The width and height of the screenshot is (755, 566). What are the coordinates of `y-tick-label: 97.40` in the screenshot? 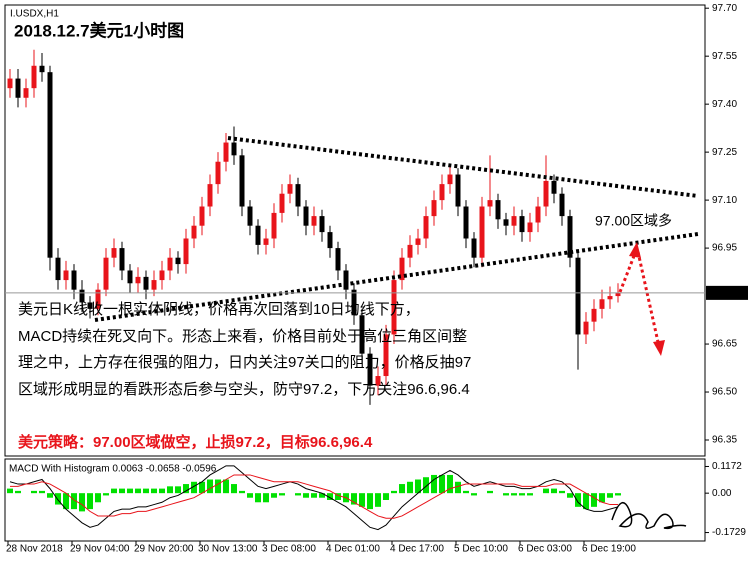 It's located at (724, 104).